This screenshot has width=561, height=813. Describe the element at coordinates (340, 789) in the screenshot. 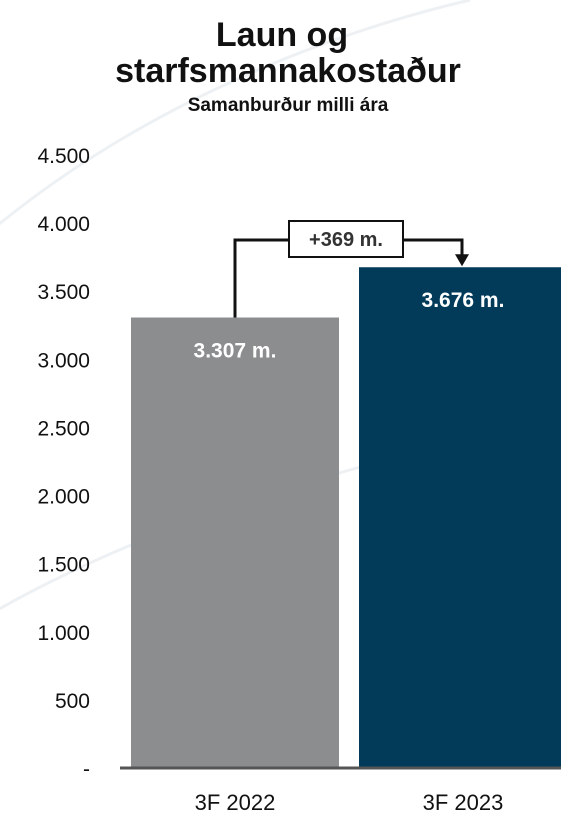

I see `x-axis: 3F 2022 3F 2023` at that location.